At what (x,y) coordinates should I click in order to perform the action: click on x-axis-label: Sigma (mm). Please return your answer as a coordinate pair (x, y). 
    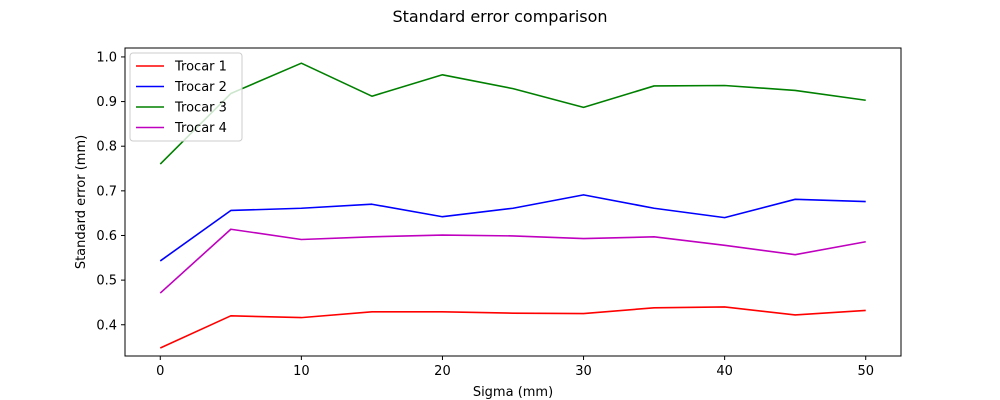
    Looking at the image, I should click on (513, 392).